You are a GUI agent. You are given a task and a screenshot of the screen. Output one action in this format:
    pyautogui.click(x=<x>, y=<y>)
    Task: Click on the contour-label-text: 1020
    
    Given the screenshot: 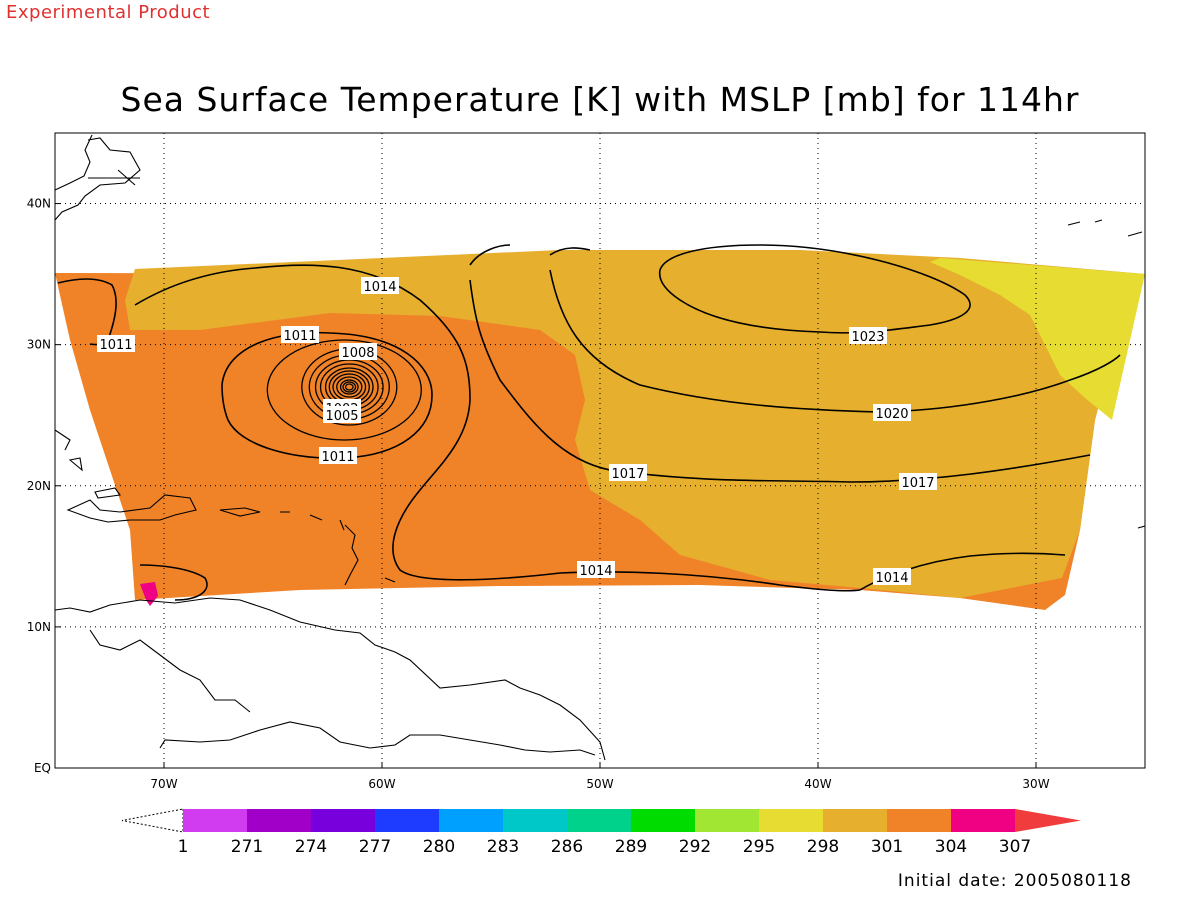 What is the action you would take?
    pyautogui.click(x=891, y=414)
    